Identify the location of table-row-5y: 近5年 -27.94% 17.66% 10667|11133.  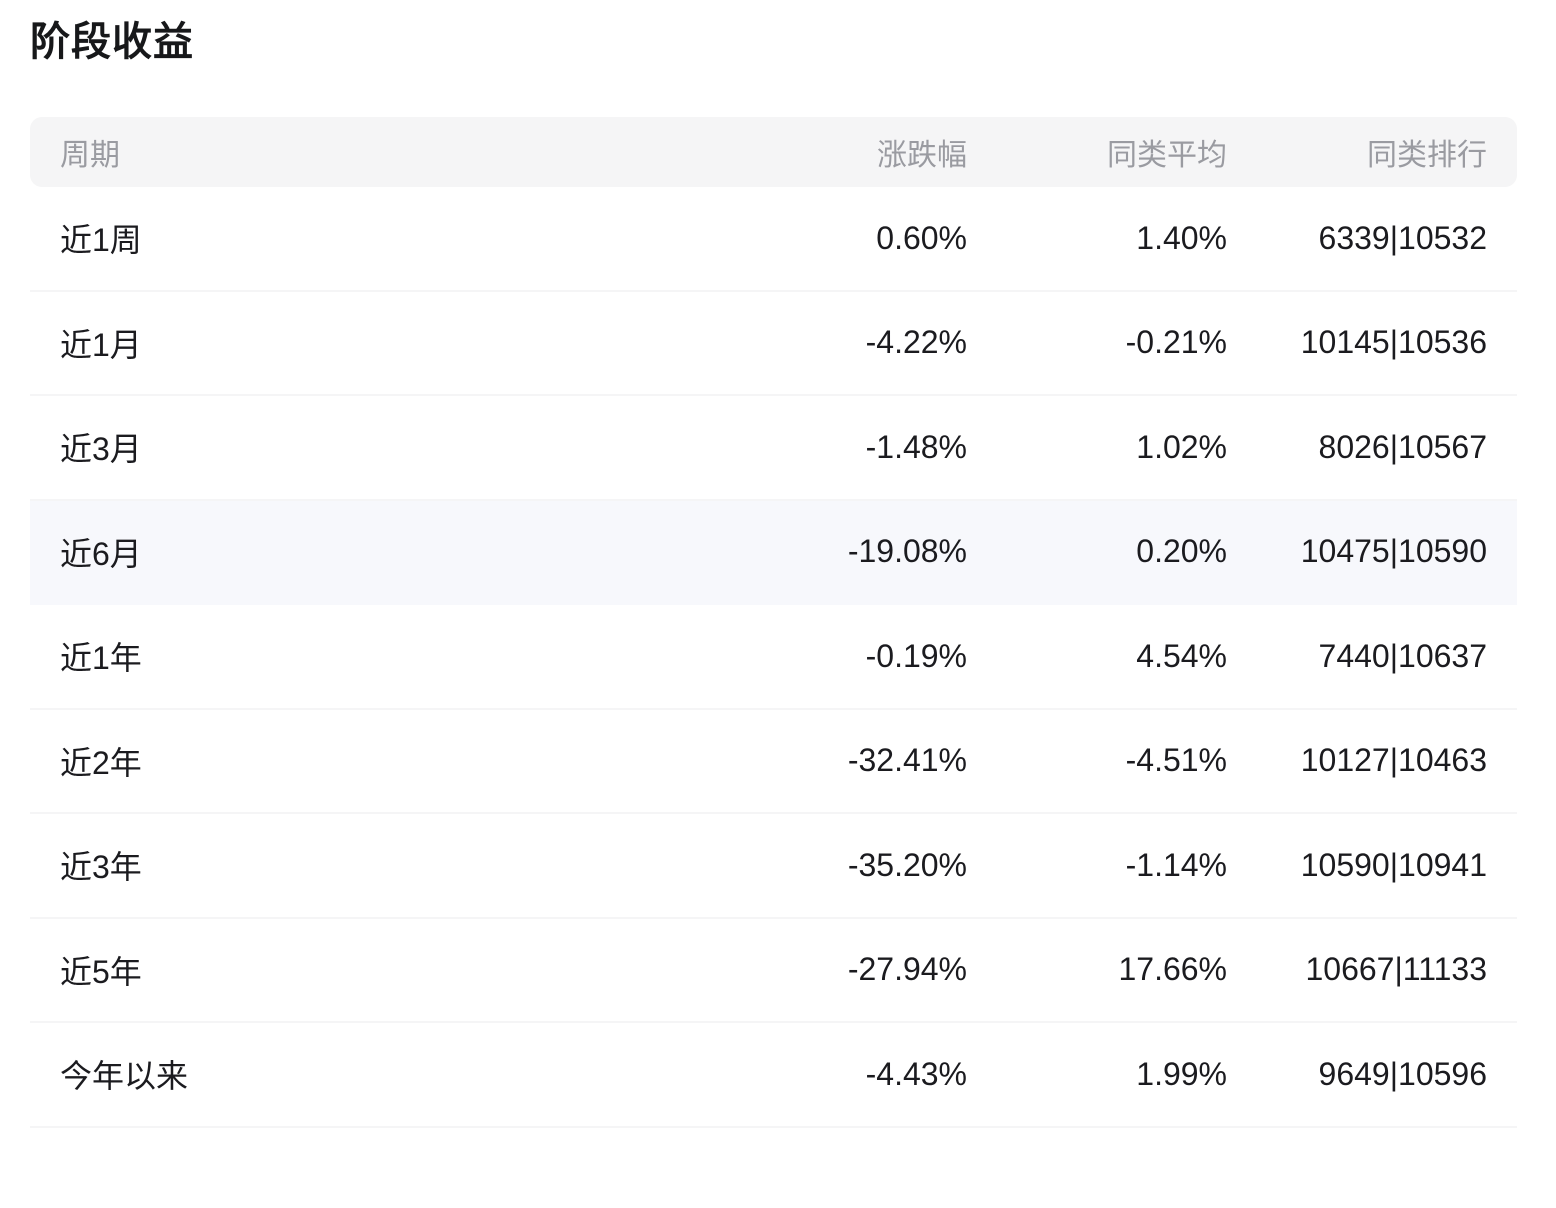
(773, 970).